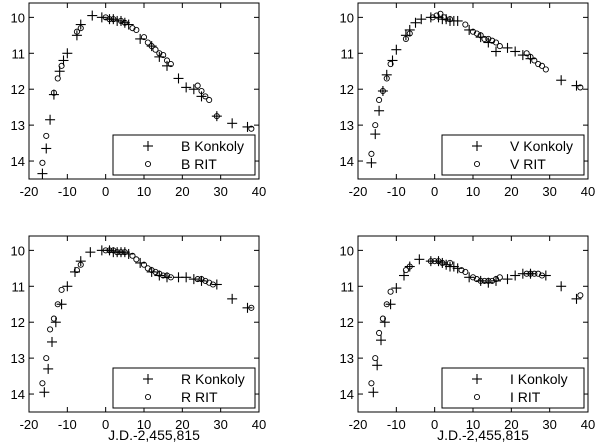 The width and height of the screenshot is (600, 443). What do you see at coordinates (541, 146) in the screenshot?
I see `legend-label: V Konkoly` at bounding box center [541, 146].